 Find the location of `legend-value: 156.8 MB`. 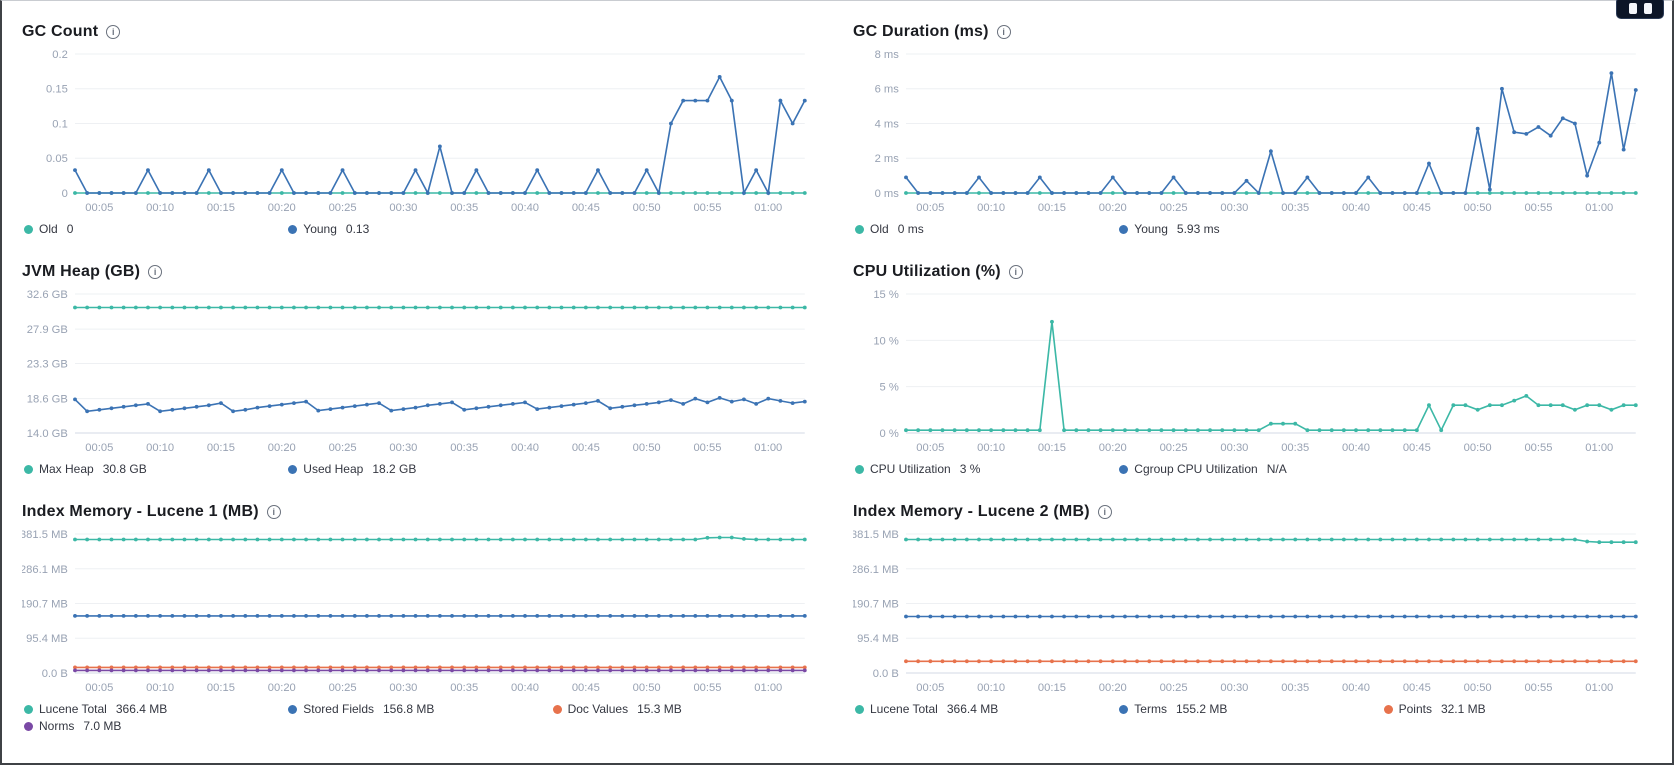

legend-value: 156.8 MB is located at coordinates (409, 709).